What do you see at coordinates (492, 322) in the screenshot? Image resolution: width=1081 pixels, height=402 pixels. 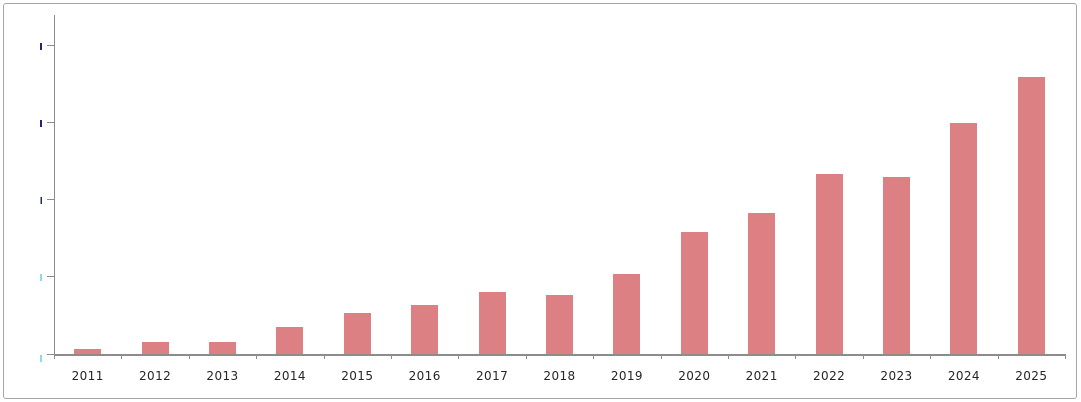 I see `bar-2017` at bounding box center [492, 322].